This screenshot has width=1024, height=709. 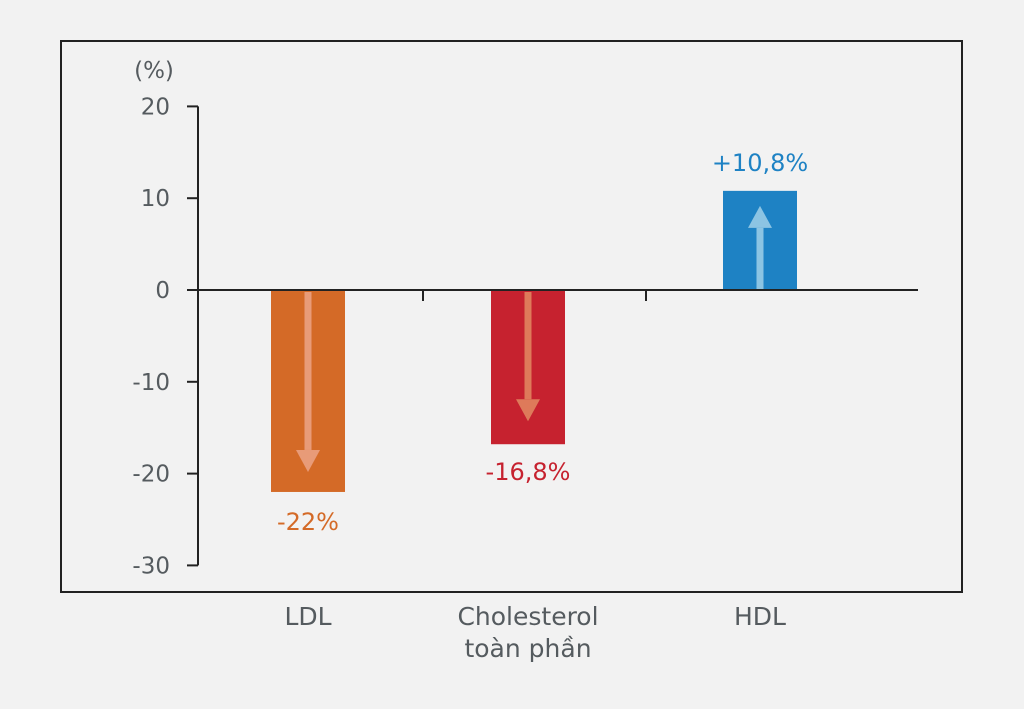 What do you see at coordinates (162, 291) in the screenshot?
I see `y-tick-label: 0` at bounding box center [162, 291].